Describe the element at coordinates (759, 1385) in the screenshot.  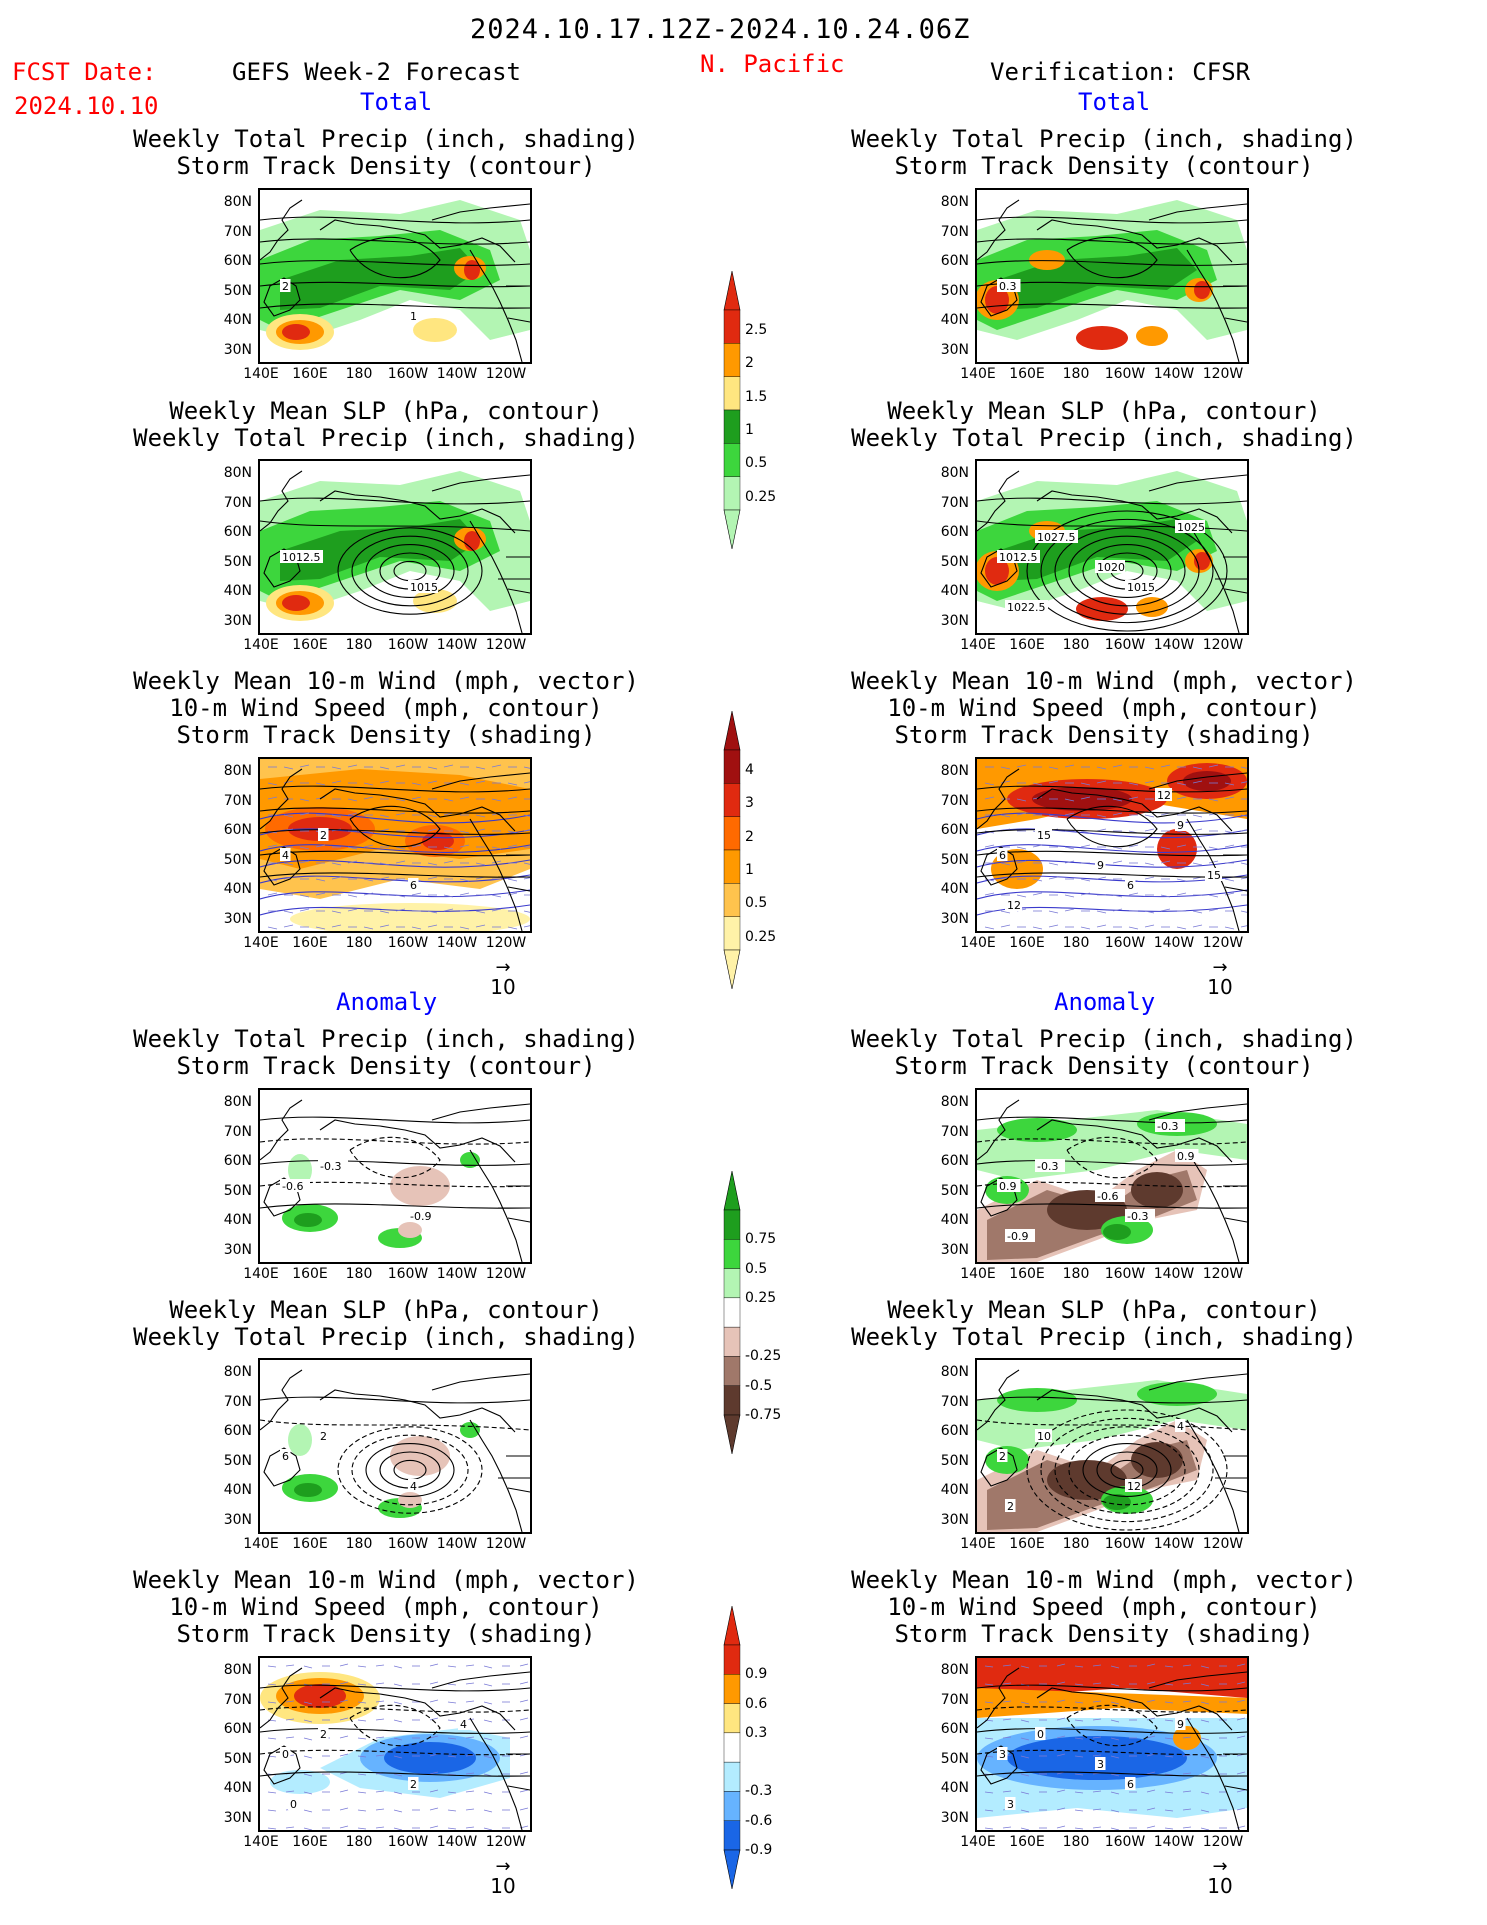
I see `colorbar-label: -0.5` at that location.